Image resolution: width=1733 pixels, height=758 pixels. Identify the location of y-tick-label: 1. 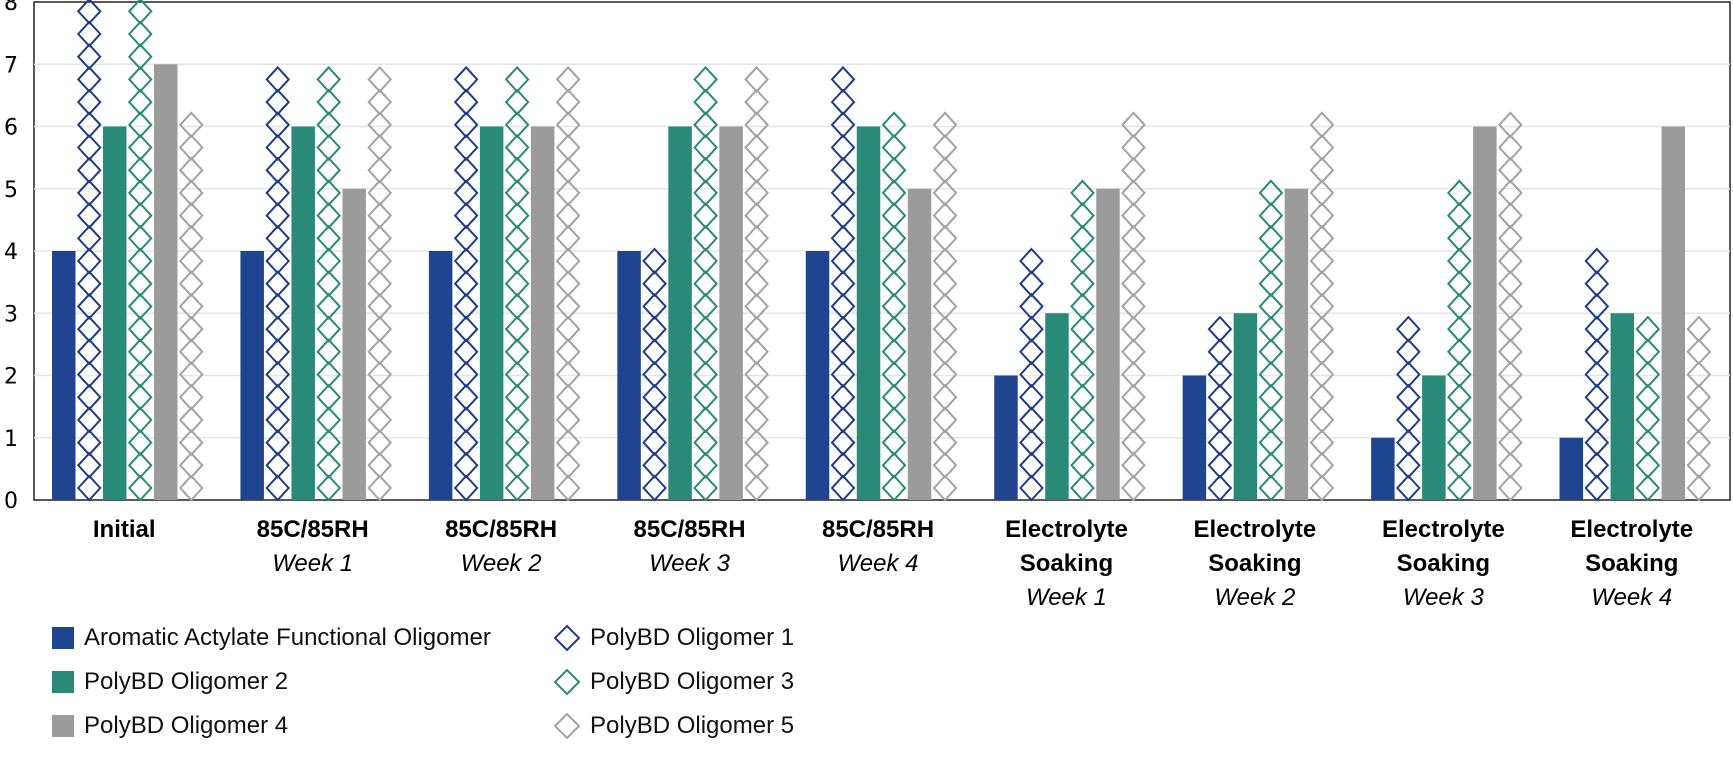
(11, 439).